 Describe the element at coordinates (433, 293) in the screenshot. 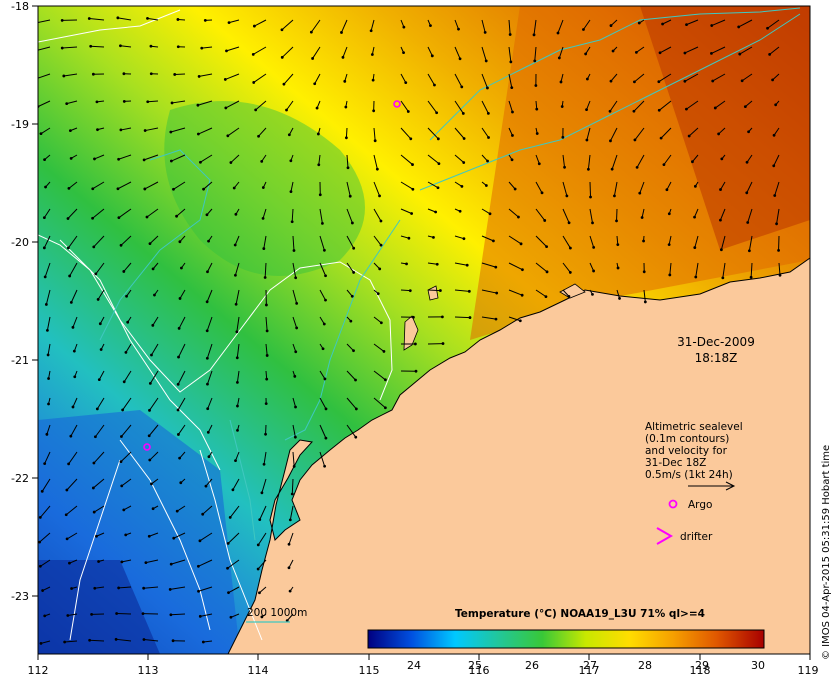

I see `island` at that location.